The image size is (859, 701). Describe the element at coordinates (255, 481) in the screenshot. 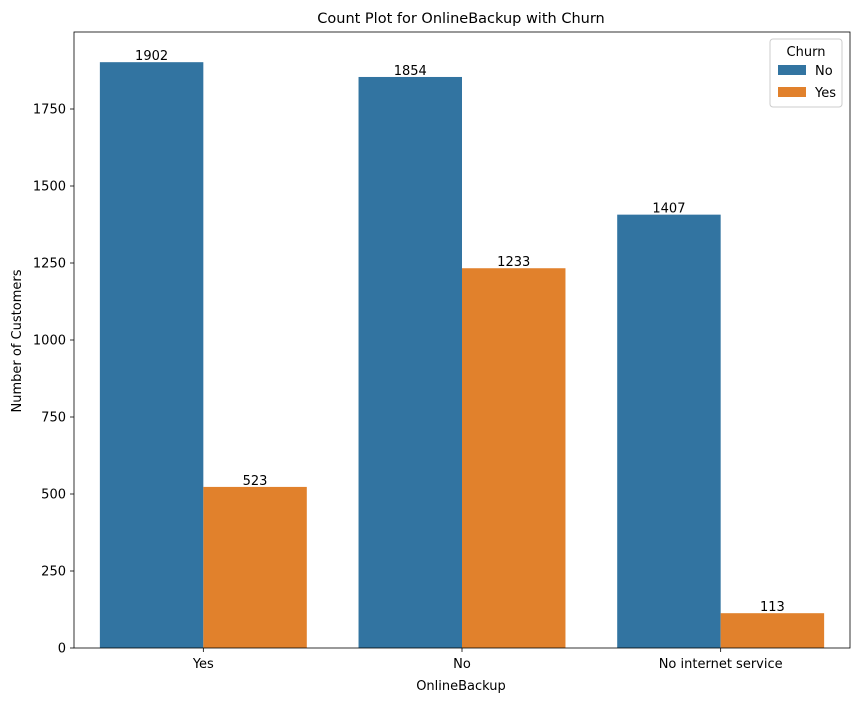

I see `data-label-yes-0: 523` at that location.